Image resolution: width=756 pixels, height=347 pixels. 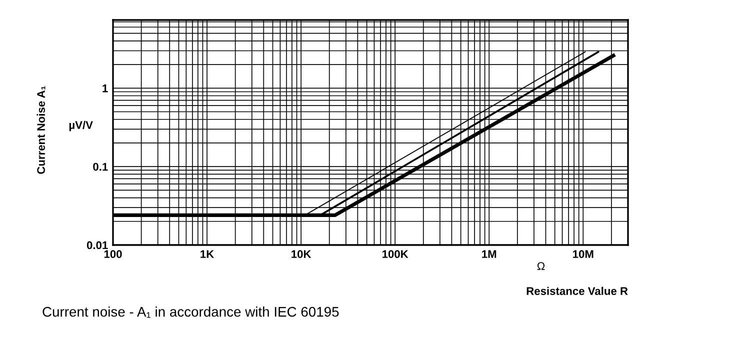 What do you see at coordinates (41, 130) in the screenshot?
I see `y-axis-title: Current Noise A₁` at bounding box center [41, 130].